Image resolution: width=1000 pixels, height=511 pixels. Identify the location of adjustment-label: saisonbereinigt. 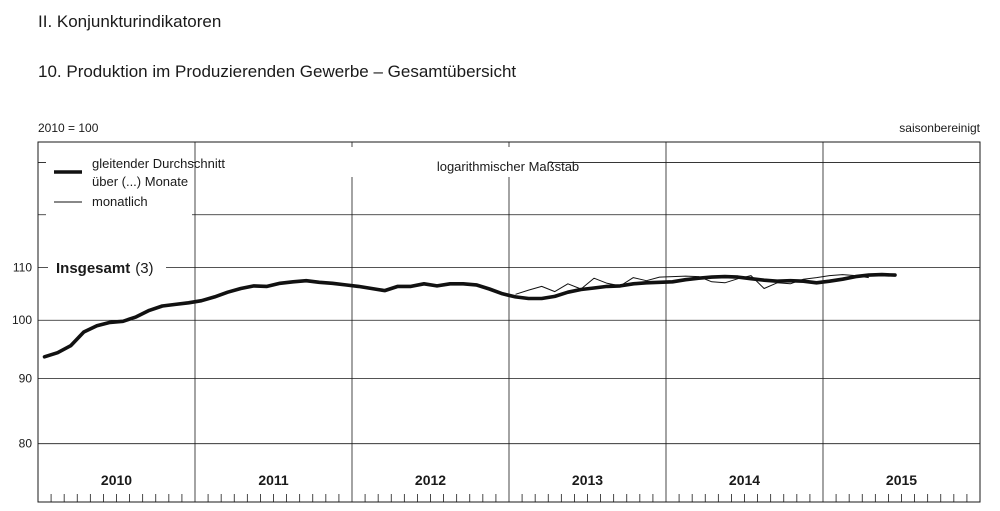
(939, 128).